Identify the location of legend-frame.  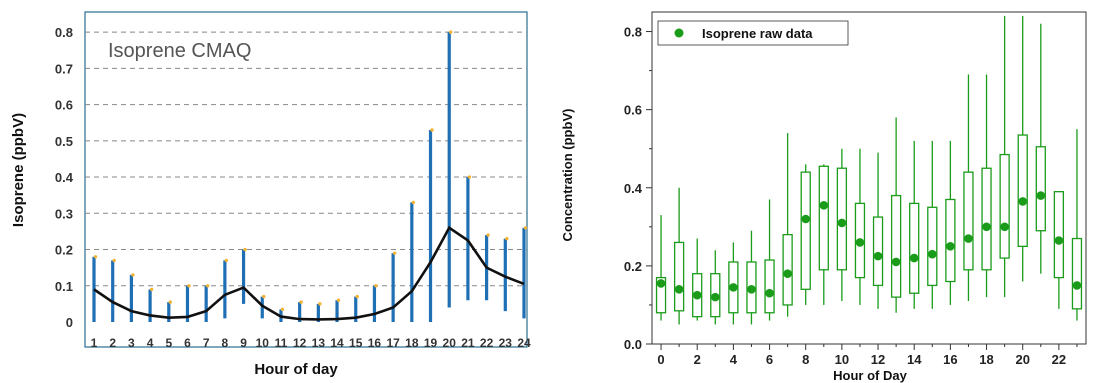
(753, 33).